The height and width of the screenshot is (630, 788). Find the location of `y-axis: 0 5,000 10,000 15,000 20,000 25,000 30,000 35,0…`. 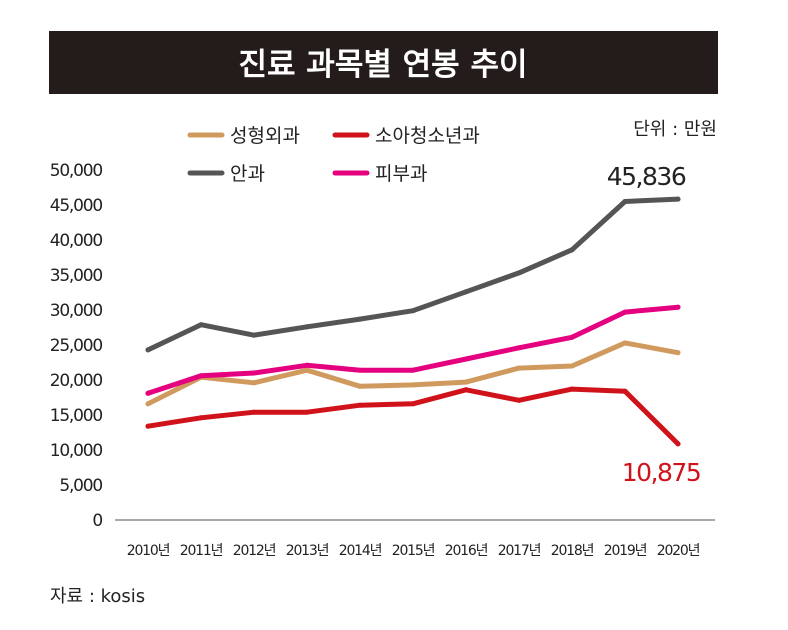

y-axis: 0 5,000 10,000 15,000 20,000 25,000 30,000 35,0… is located at coordinates (77, 346).